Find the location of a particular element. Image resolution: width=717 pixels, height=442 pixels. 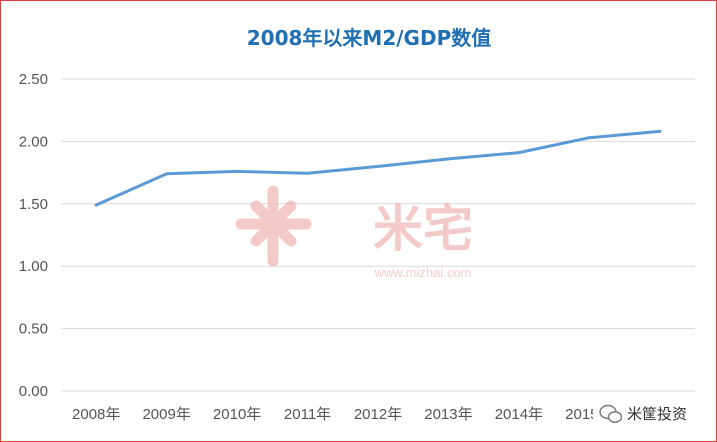

watermark-brand: 米宅 is located at coordinates (423, 229).